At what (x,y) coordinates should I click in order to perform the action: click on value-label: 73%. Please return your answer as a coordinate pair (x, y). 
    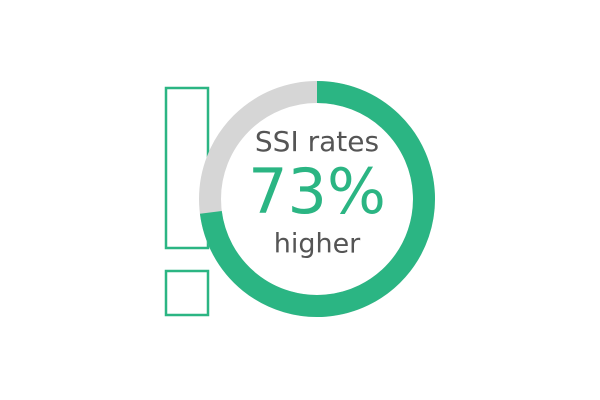
    Looking at the image, I should click on (317, 191).